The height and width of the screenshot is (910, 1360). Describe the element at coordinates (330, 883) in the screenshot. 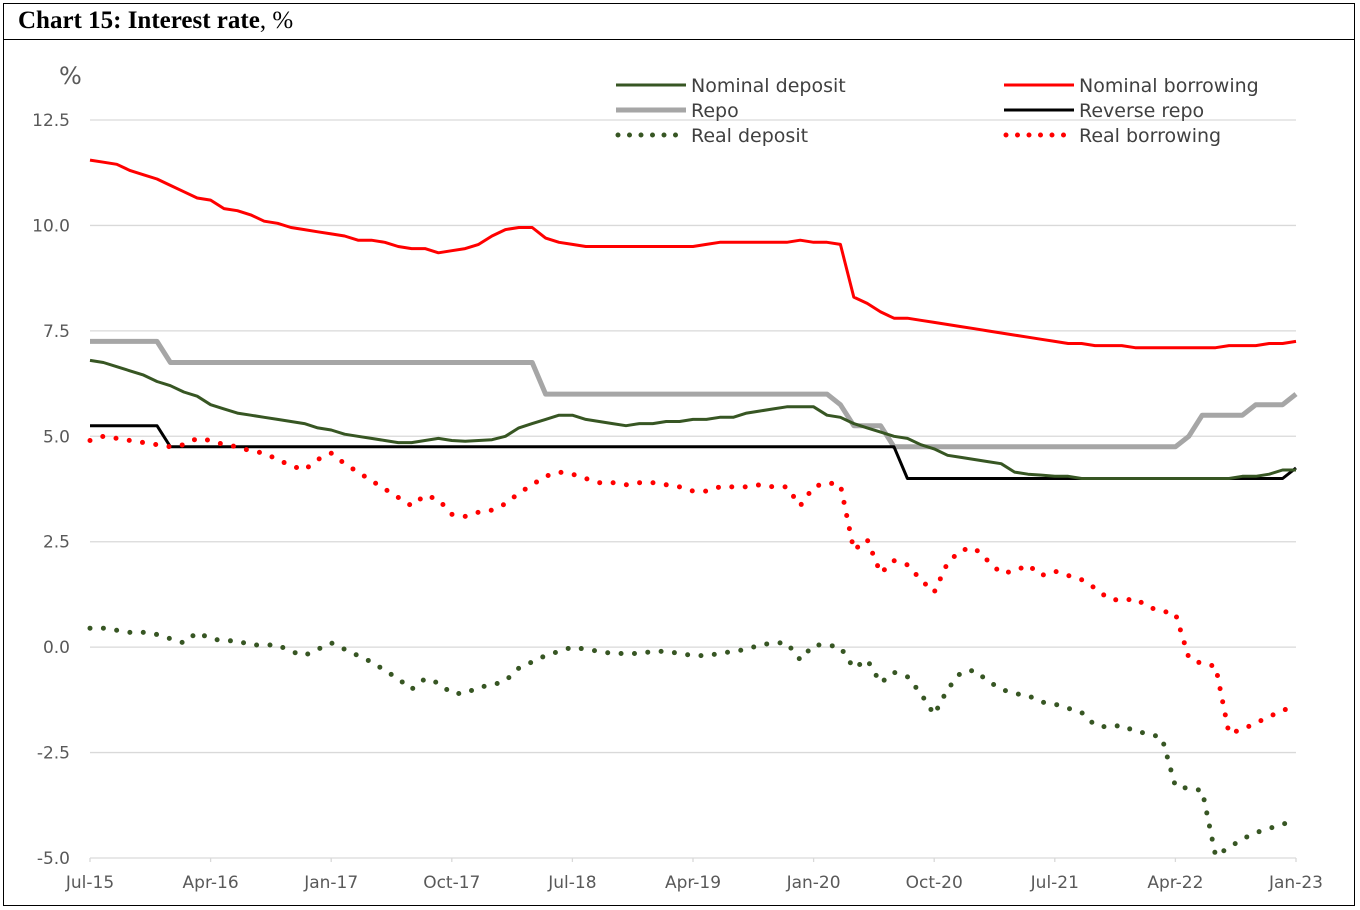

I see `x-tick-label: Jan-17` at that location.